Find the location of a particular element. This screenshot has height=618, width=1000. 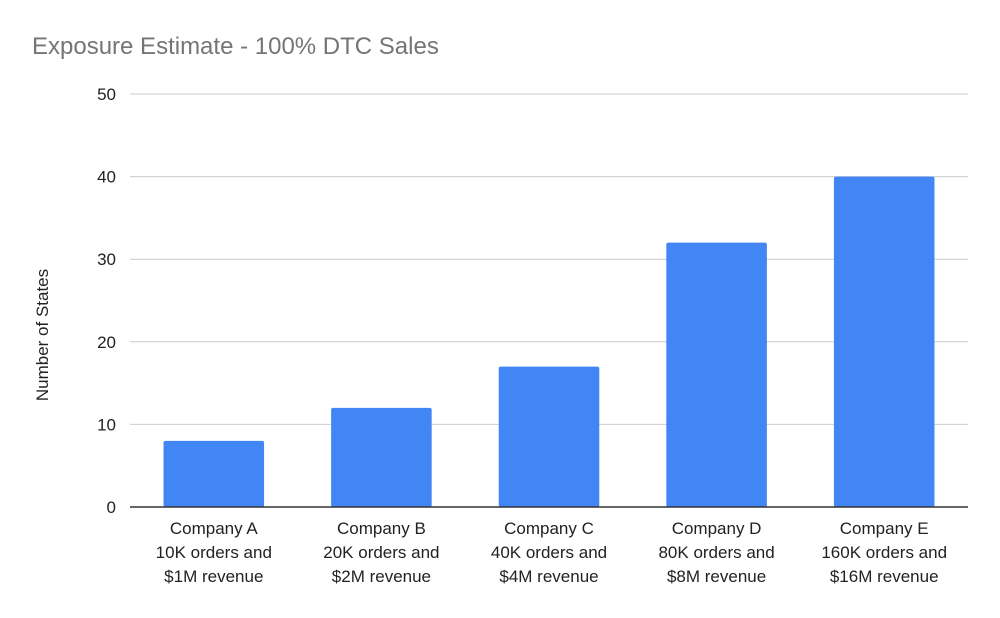

y-tick-label: 50 is located at coordinates (106, 94).